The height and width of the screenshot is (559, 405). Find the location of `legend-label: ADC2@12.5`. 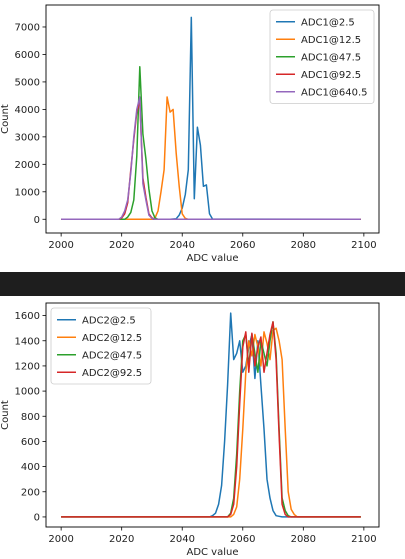

legend-label: ADC2@12.5 is located at coordinates (112, 338).